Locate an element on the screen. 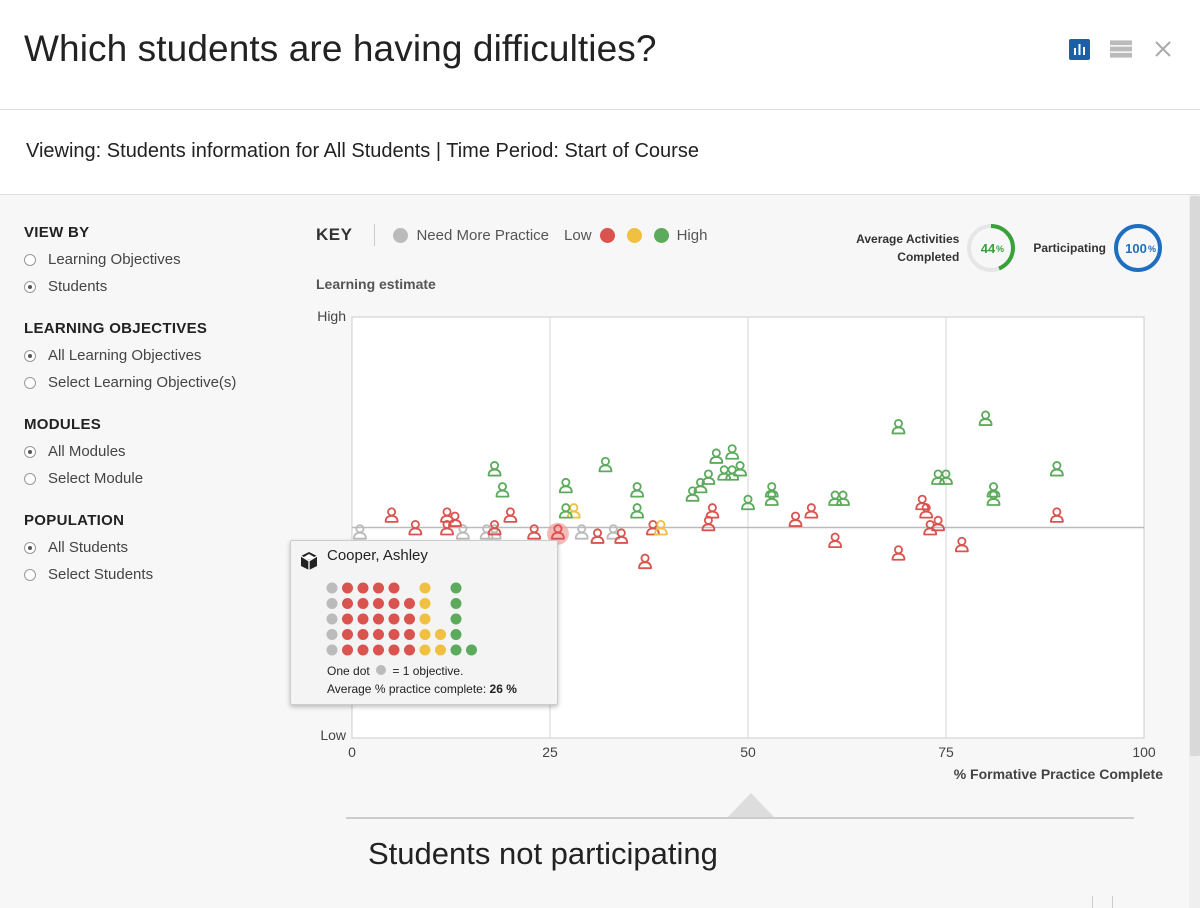 This screenshot has height=908, width=1200. population-section: POPULATION All Students Select Students is located at coordinates (149, 547).